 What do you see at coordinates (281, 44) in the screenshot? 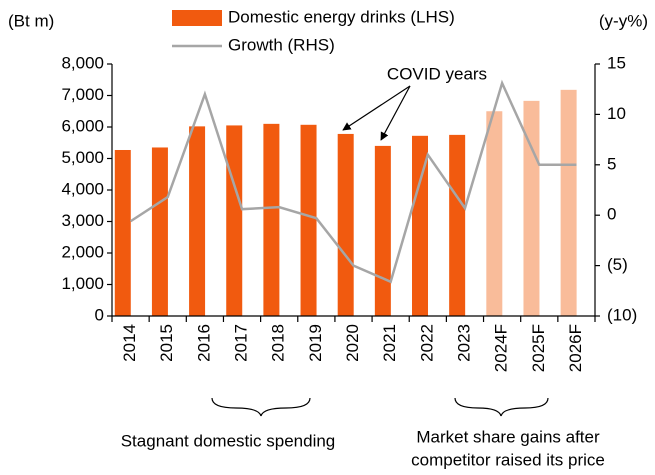
I see `legend-label: Growth (RHS)` at bounding box center [281, 44].